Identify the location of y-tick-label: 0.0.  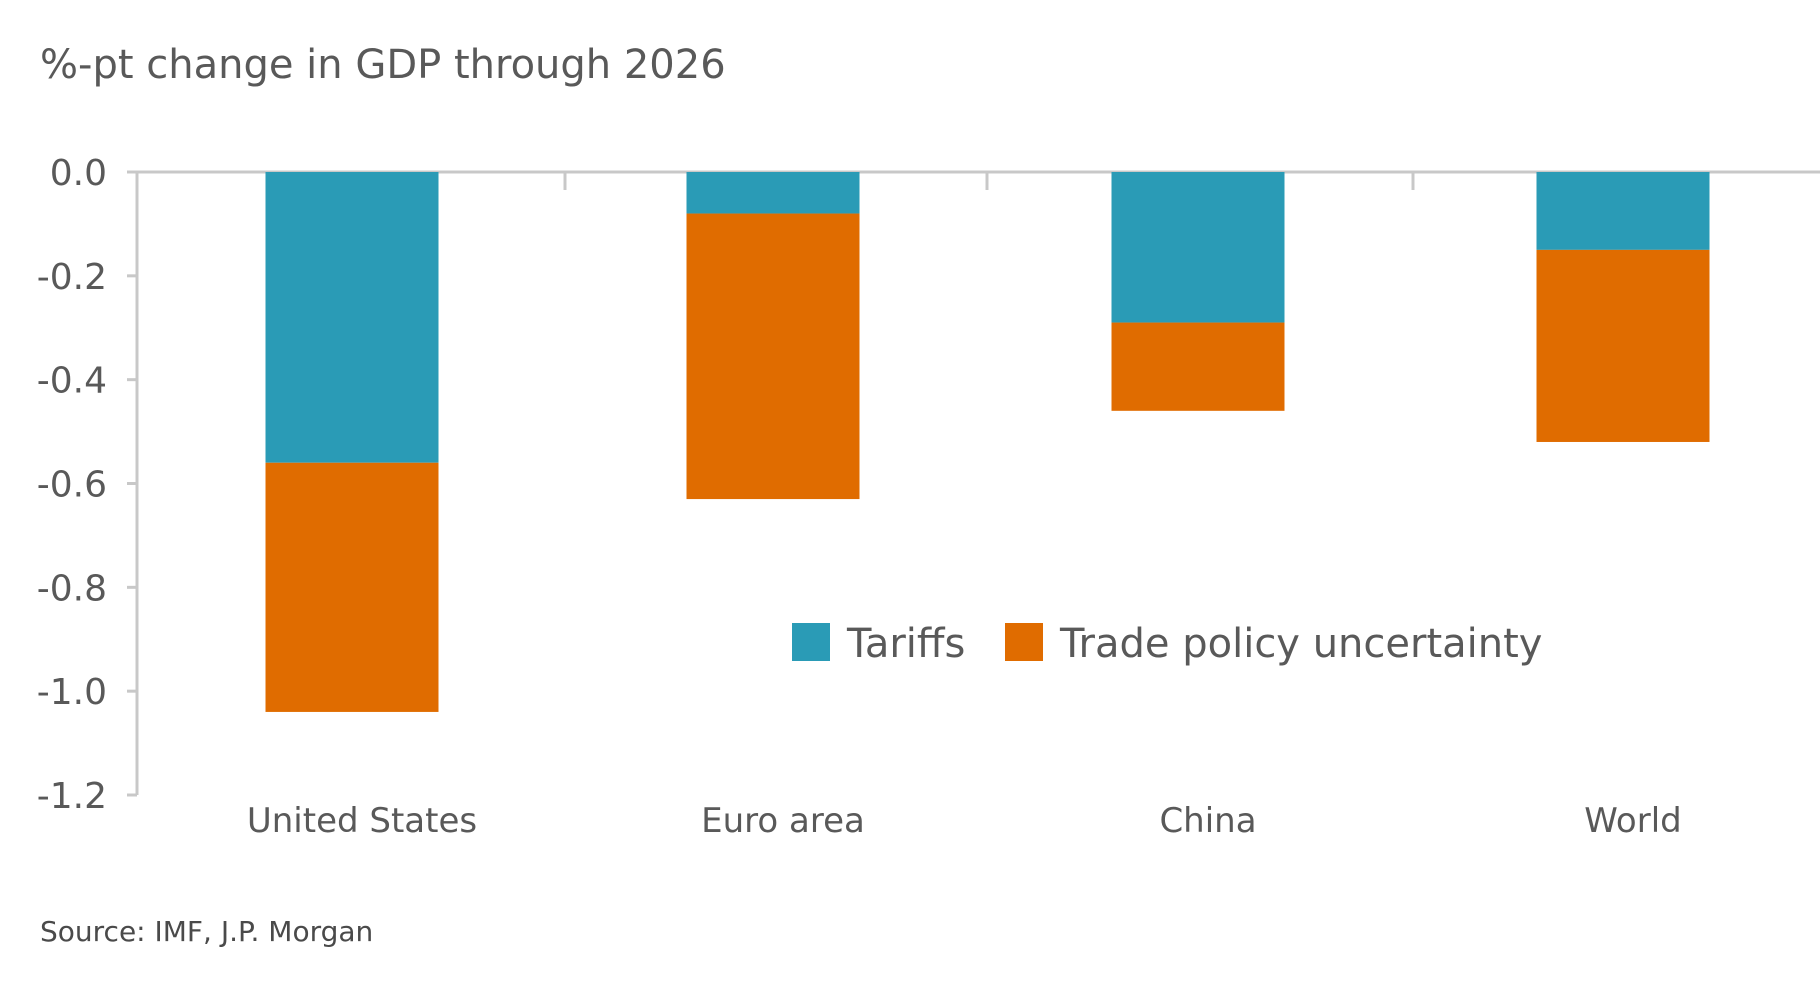
(78, 173).